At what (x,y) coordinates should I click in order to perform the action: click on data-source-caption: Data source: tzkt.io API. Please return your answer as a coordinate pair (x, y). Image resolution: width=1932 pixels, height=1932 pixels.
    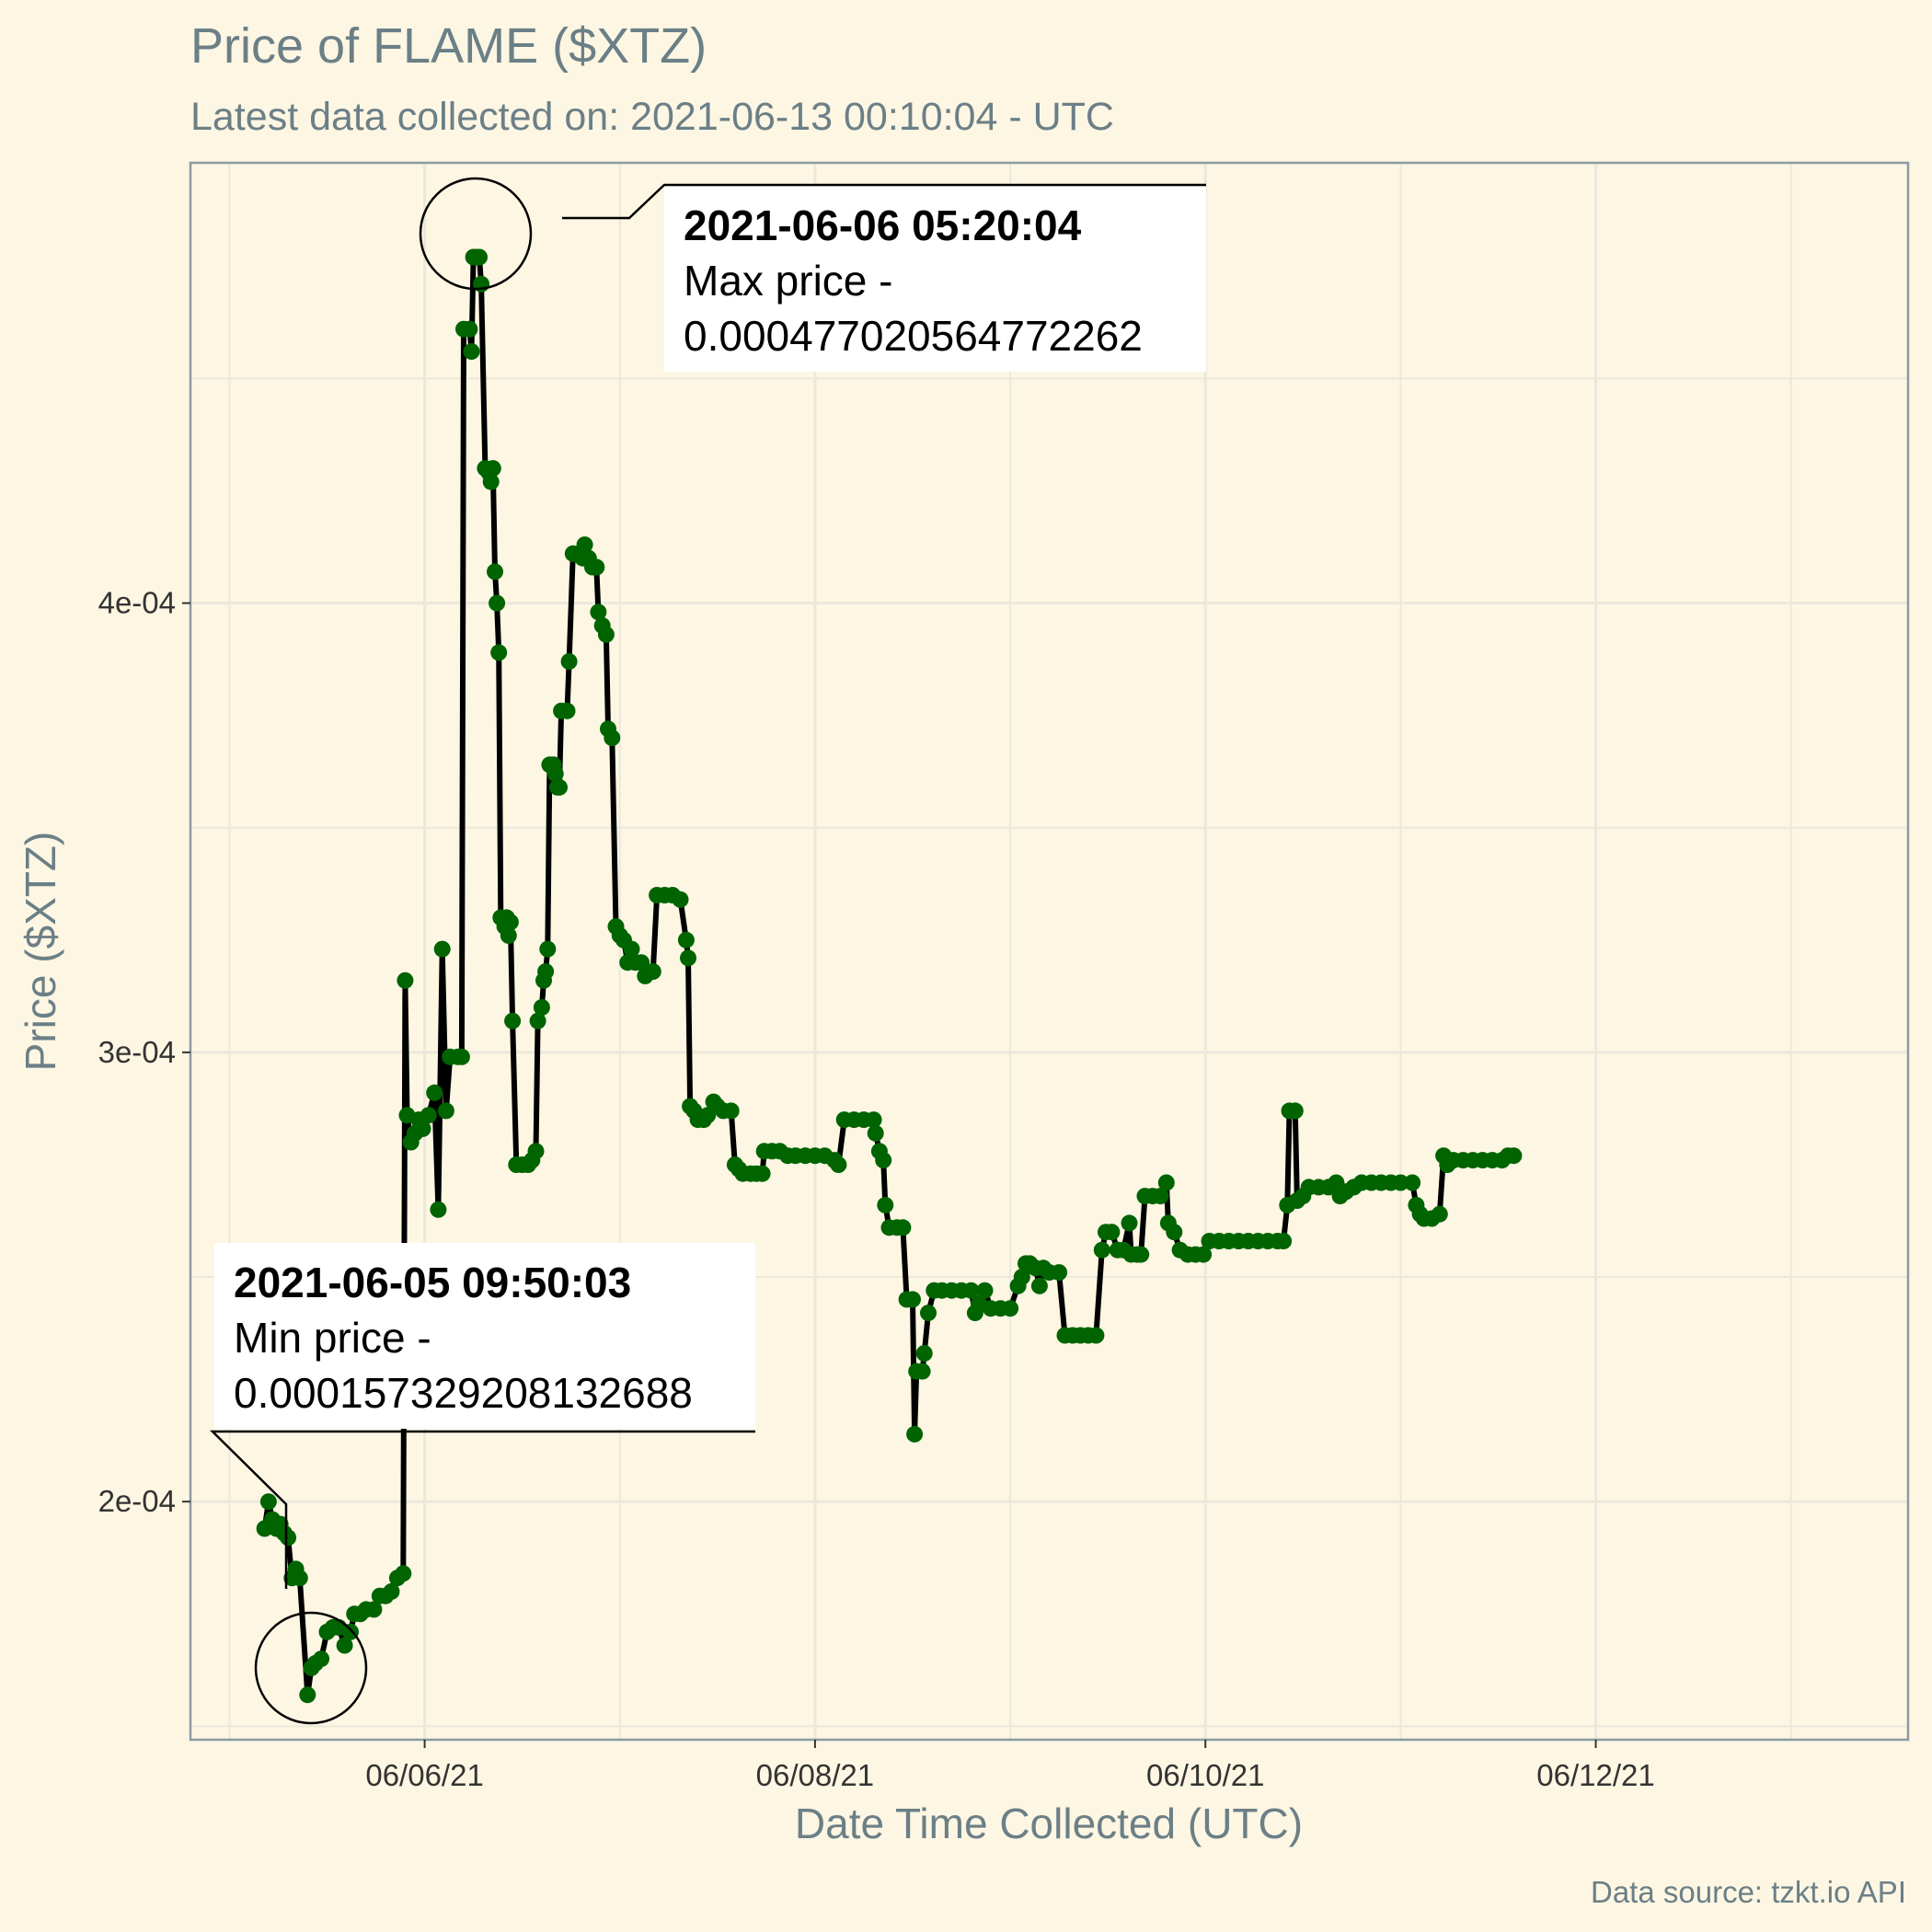
    Looking at the image, I should click on (1748, 1892).